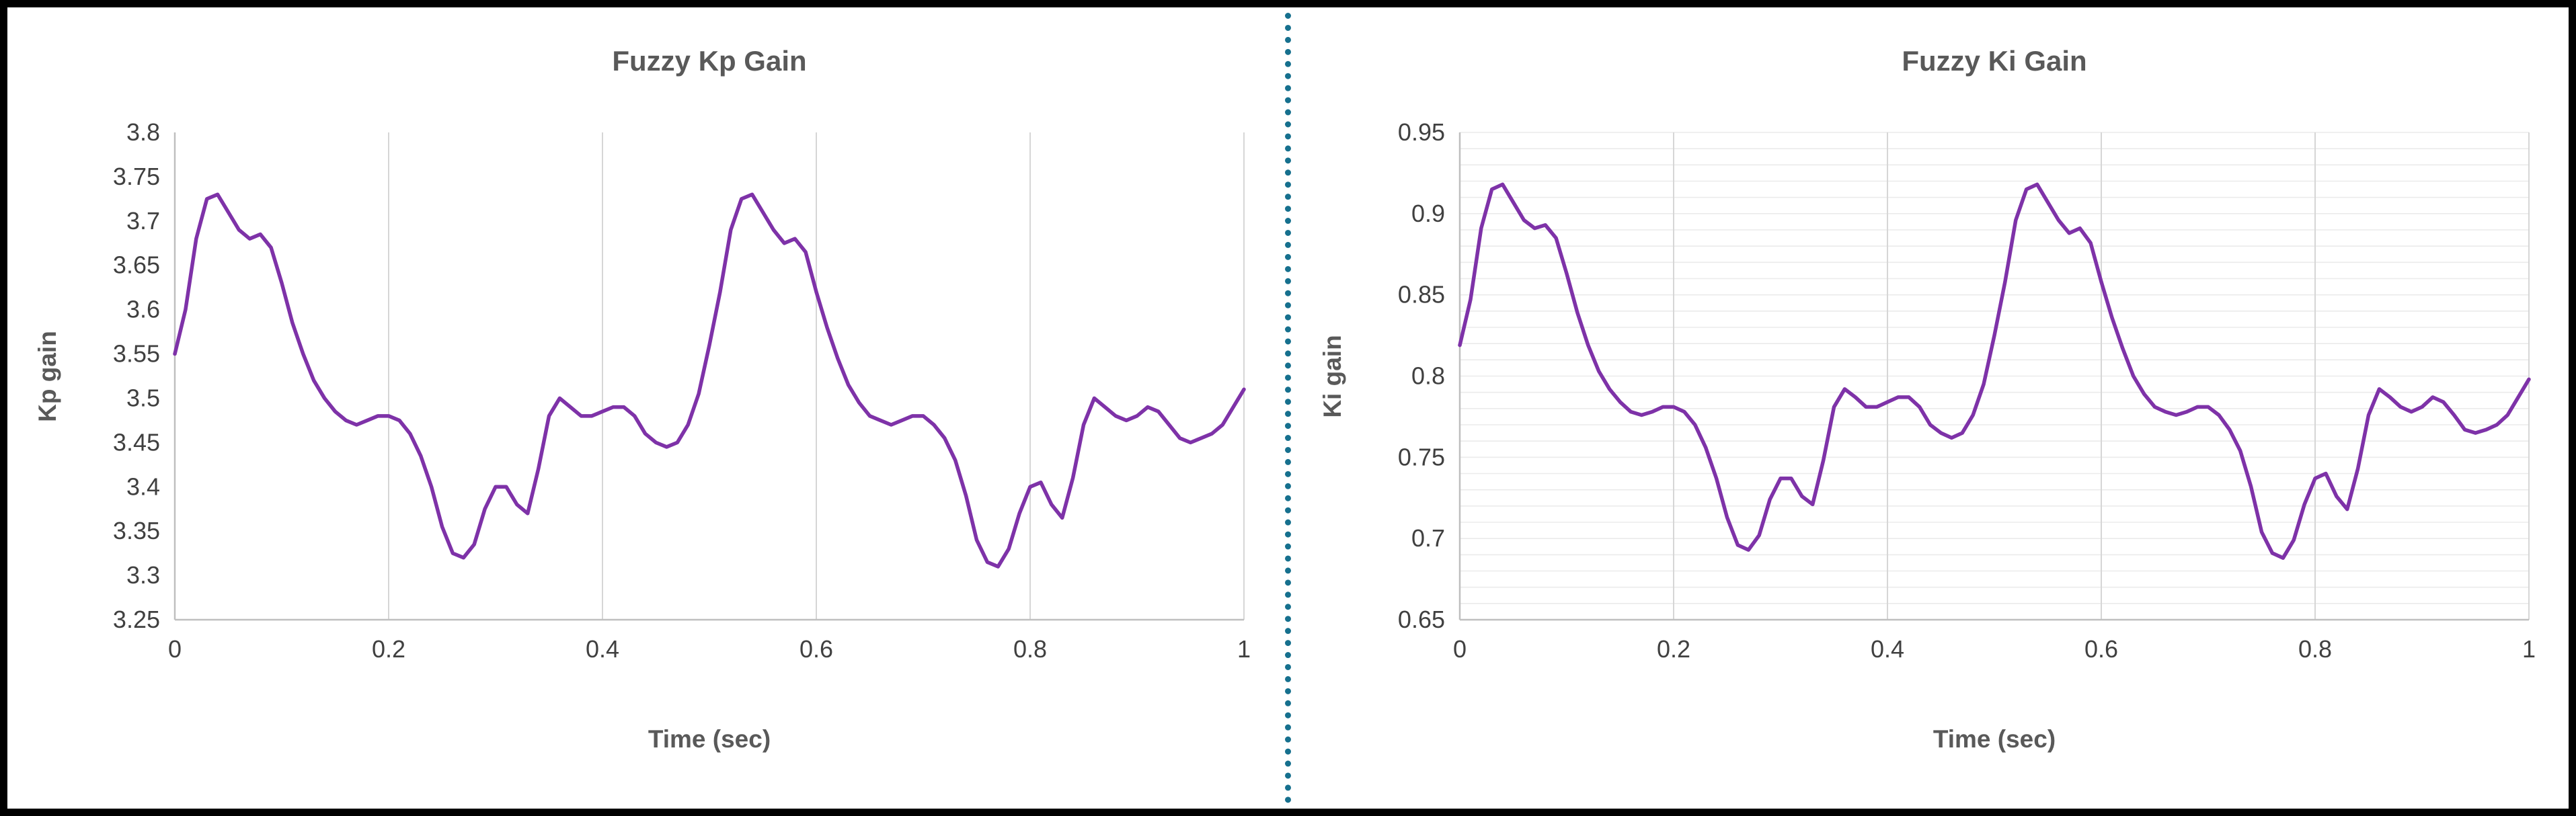 This screenshot has height=816, width=2576. What do you see at coordinates (1288, 408) in the screenshot?
I see `panel-divider` at bounding box center [1288, 408].